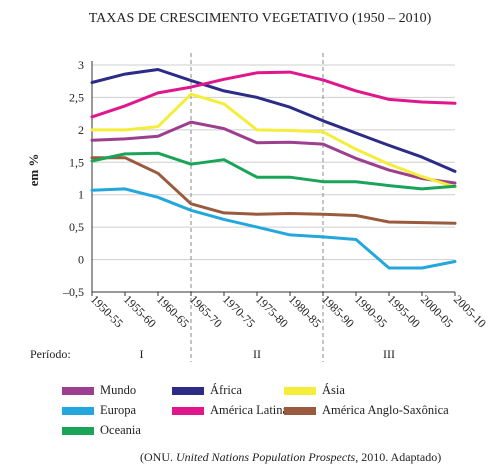 Image resolution: width=496 pixels, height=474 pixels. I want to click on period-label: III, so click(389, 354).